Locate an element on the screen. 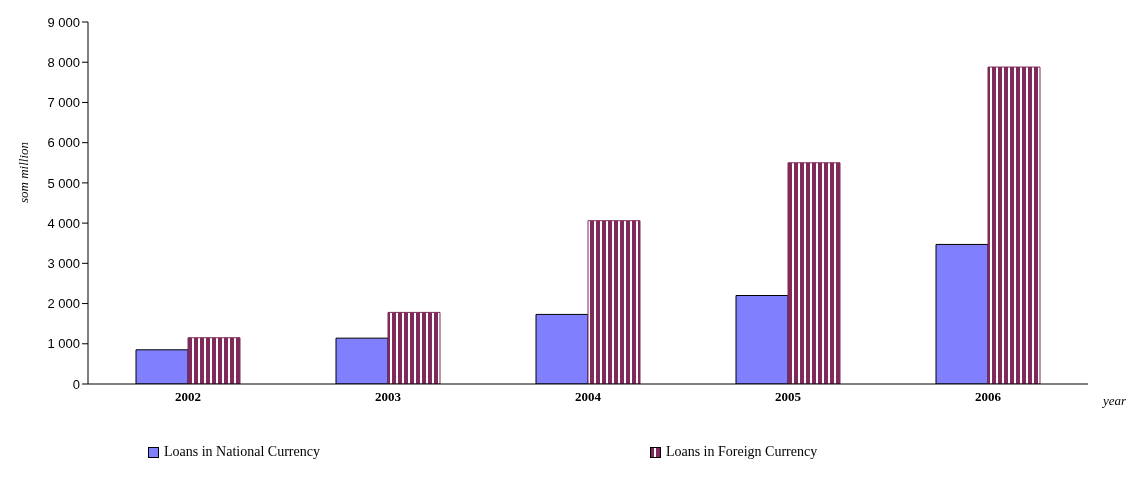 The image size is (1147, 483). legend-label: Loans in National Currency is located at coordinates (241, 452).